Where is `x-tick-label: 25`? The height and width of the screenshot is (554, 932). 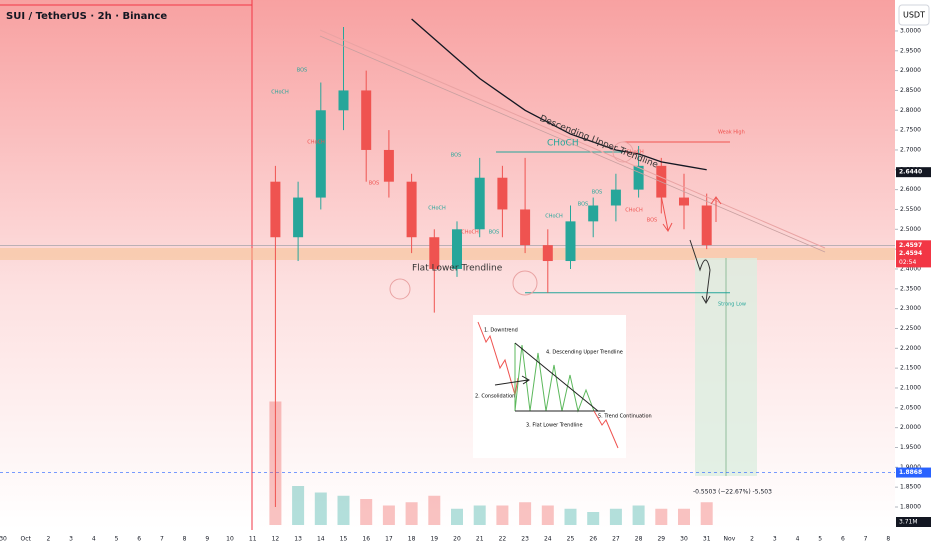
x-tick-label: 25 is located at coordinates (571, 539).